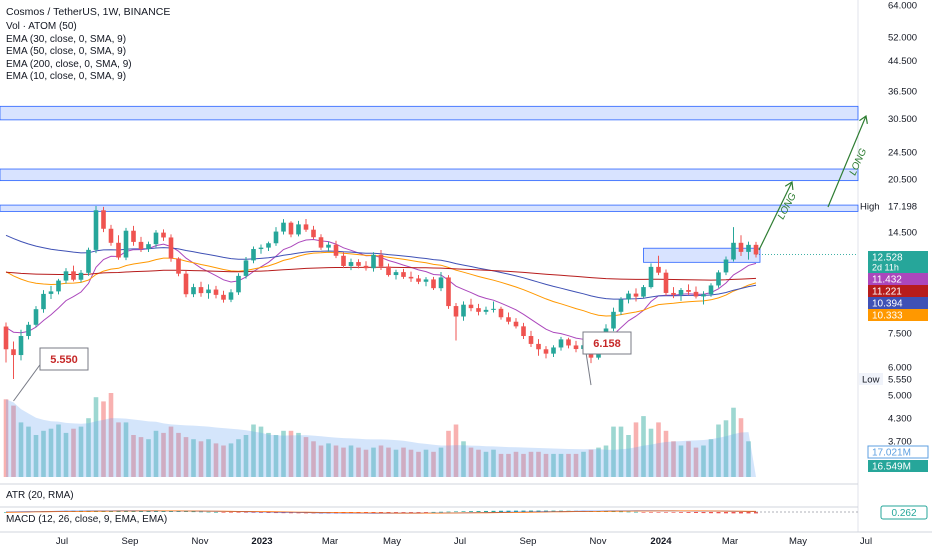 The height and width of the screenshot is (550, 932). Describe the element at coordinates (66, 51) in the screenshot. I see `indicator-ema-50: EMA (50, close, 0, SMA, 9)` at that location.